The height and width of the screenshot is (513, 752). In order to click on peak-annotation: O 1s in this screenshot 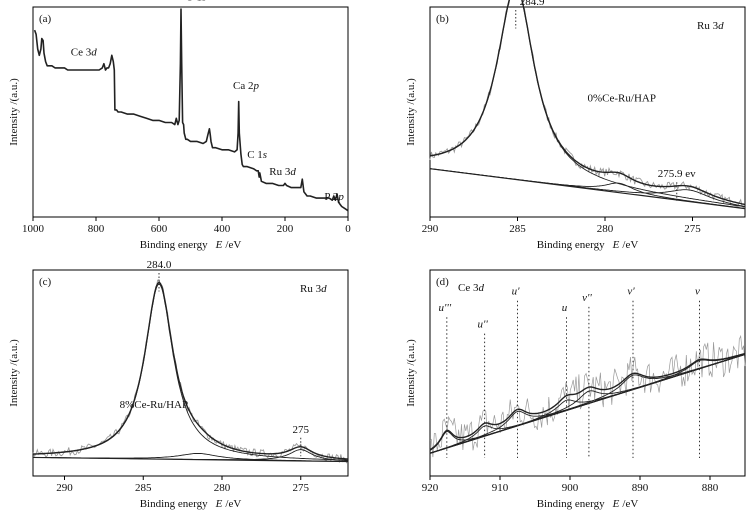, I will do `click(196, 2)`.